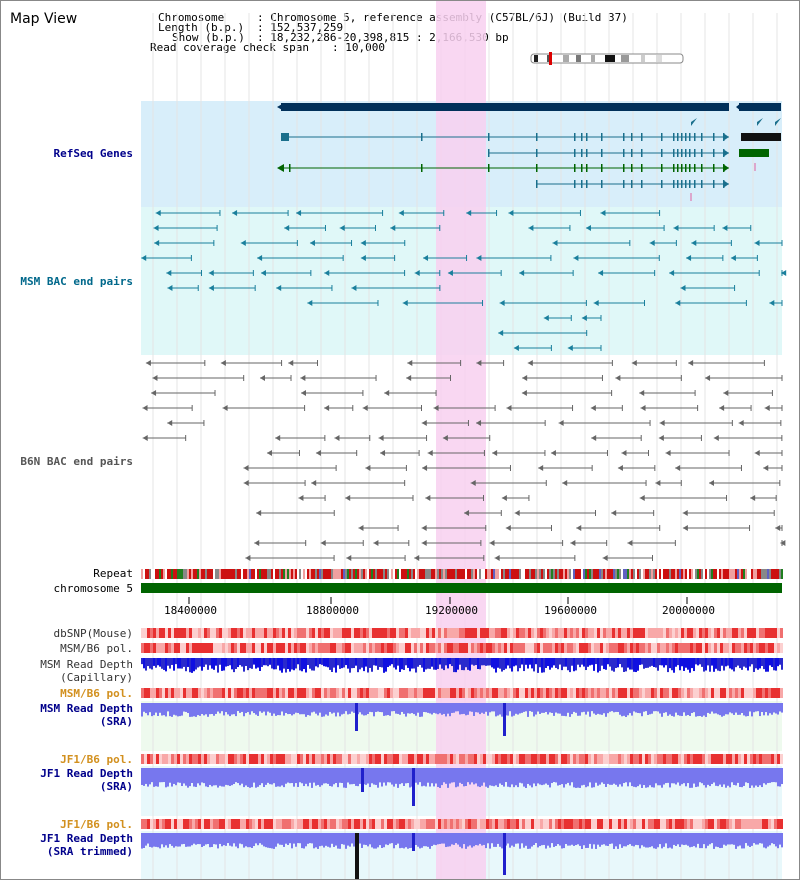  I want to click on ideogram-band, so click(659, 58).